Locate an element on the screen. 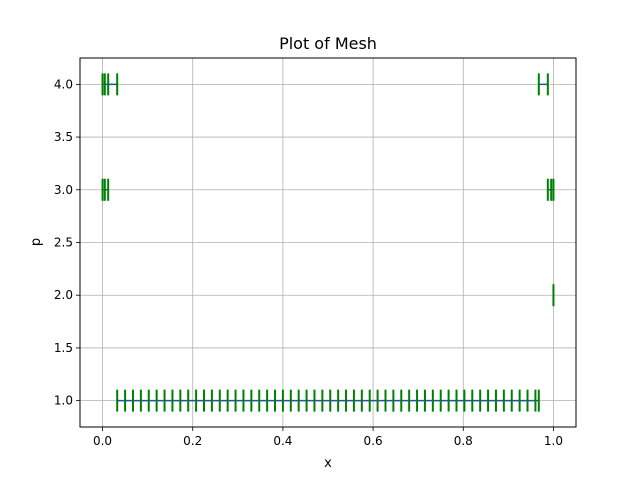 This screenshot has width=640, height=480. x-tick-label: 1.0 is located at coordinates (553, 441).